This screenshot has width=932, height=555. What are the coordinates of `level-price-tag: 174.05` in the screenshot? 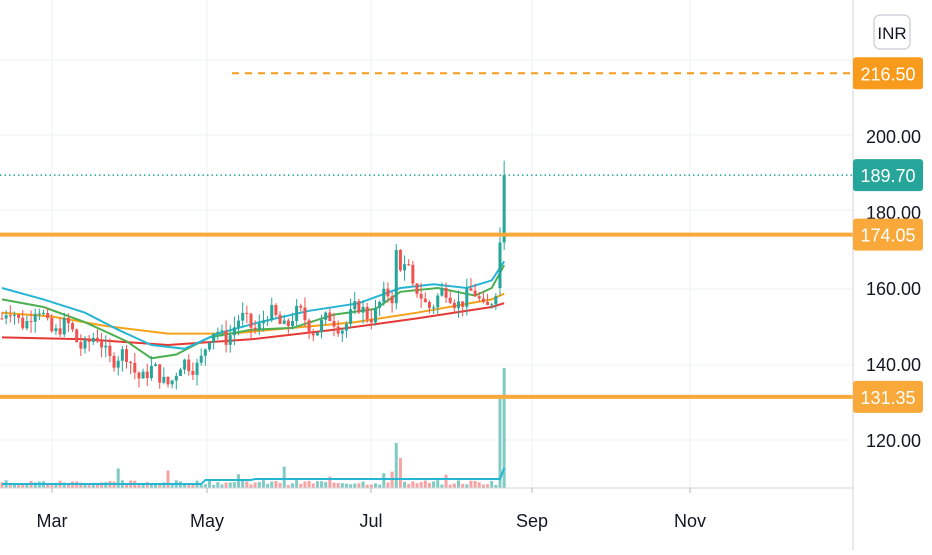 It's located at (888, 234).